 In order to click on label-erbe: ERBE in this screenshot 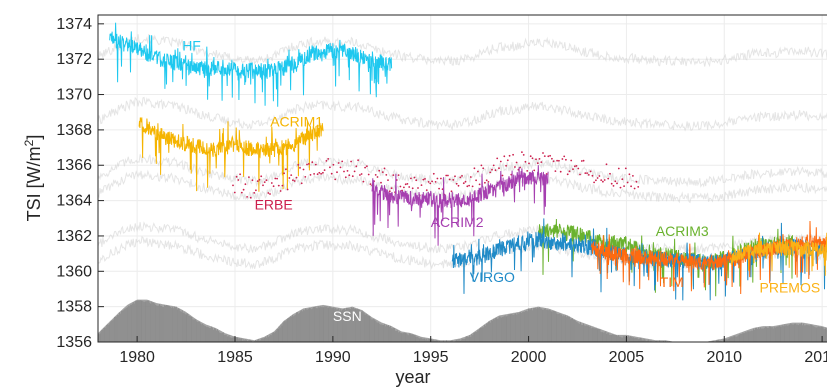, I will do `click(274, 204)`.